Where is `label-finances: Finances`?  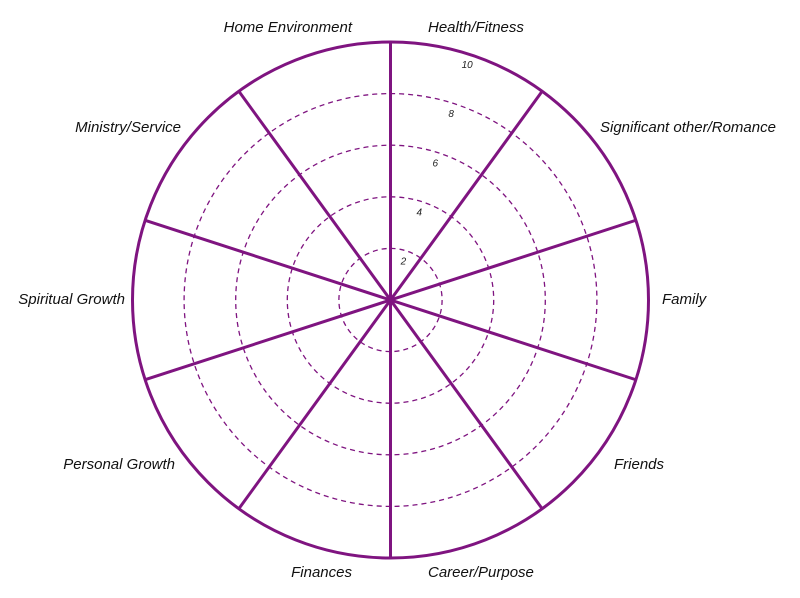
label-finances: Finances is located at coordinates (321, 572).